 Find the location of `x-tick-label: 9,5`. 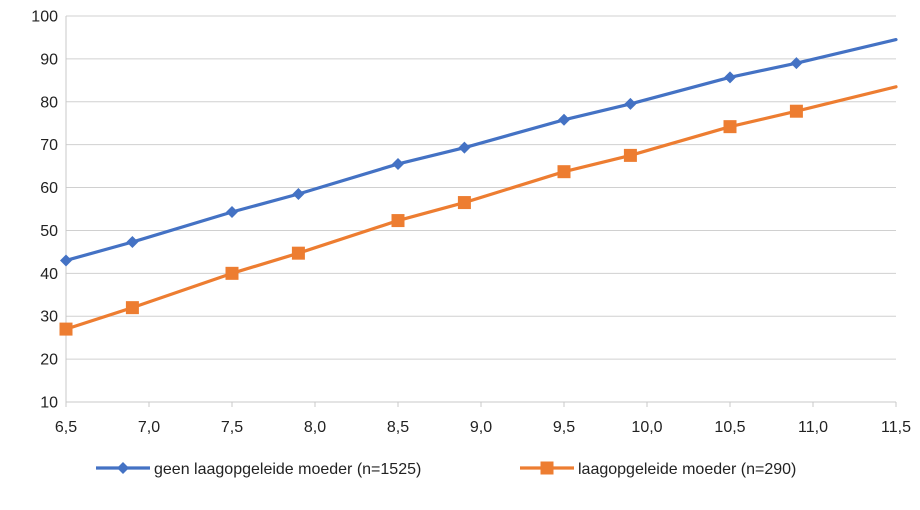

x-tick-label: 9,5 is located at coordinates (564, 427).